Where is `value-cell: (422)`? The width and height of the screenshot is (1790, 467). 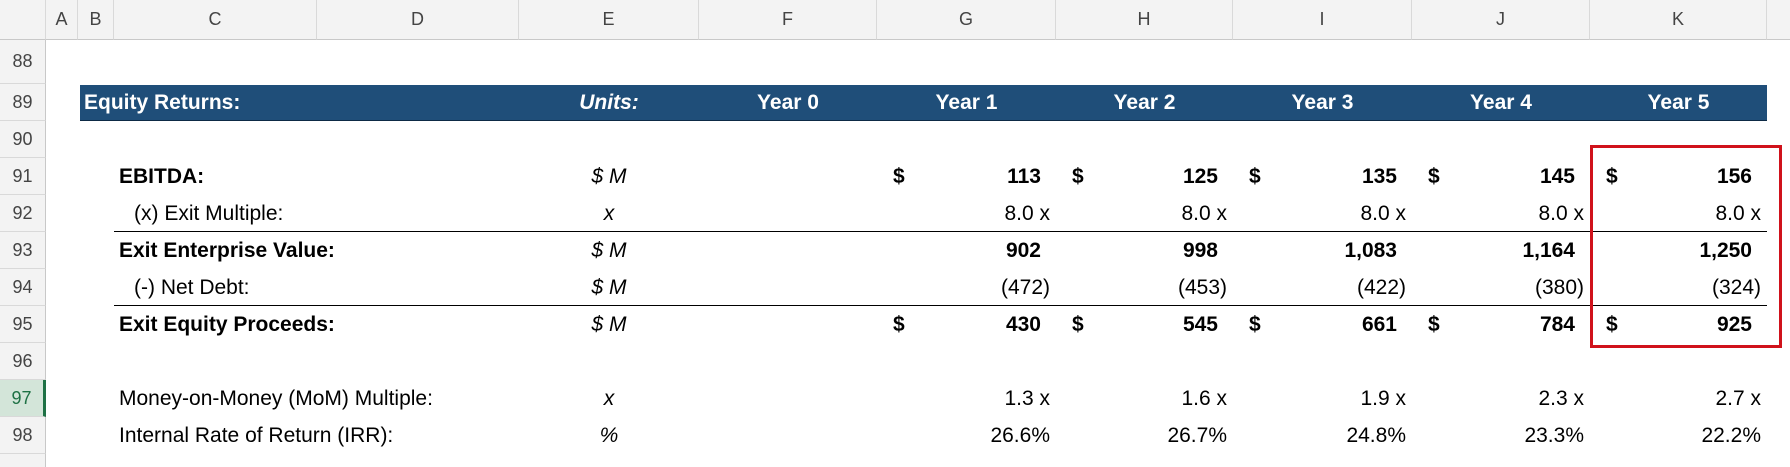
value-cell: (422) is located at coordinates (1381, 287).